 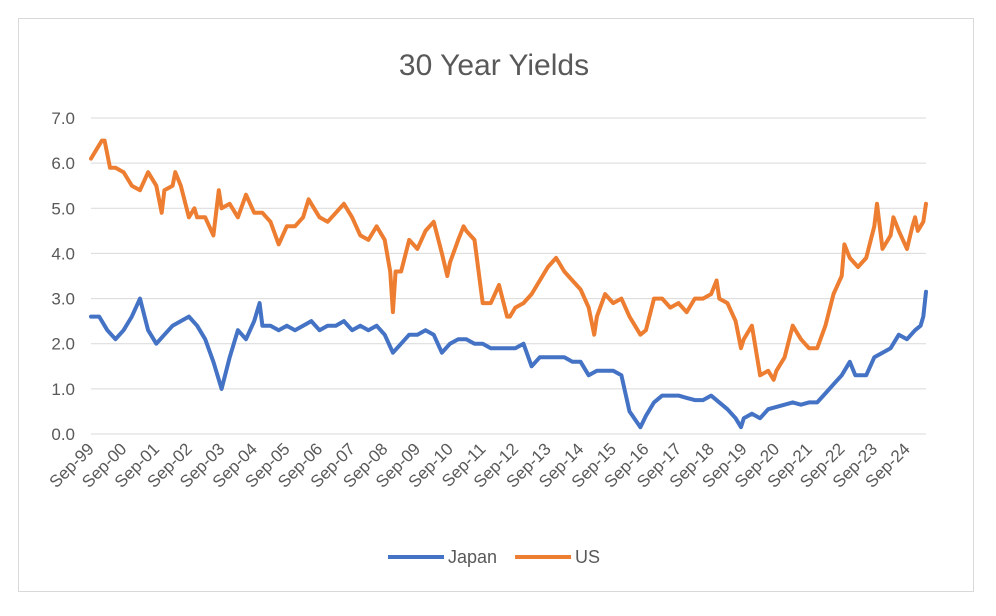 I want to click on y-tick-label: 4.0, so click(x=63, y=253).